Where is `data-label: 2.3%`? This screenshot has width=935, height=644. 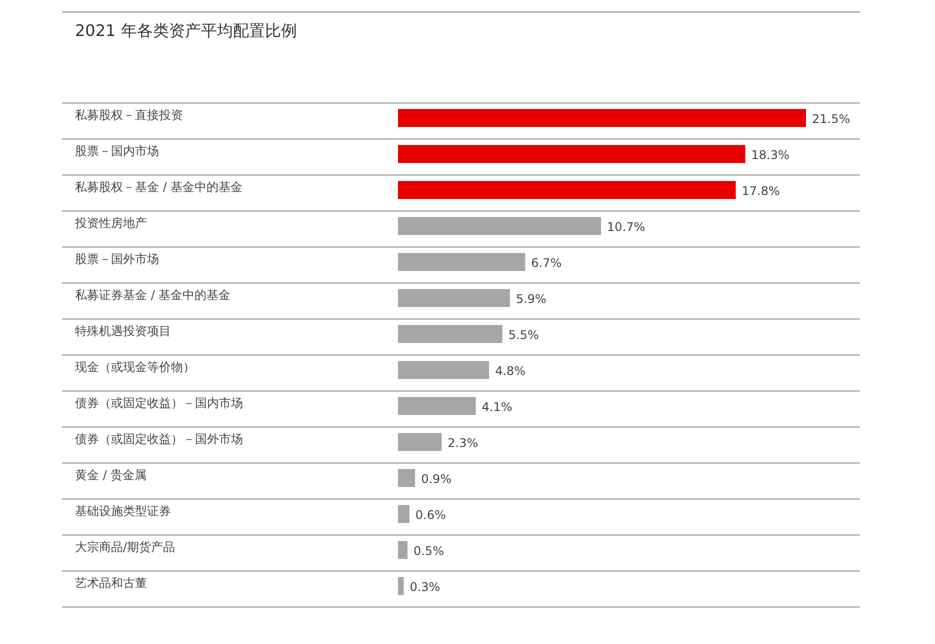 data-label: 2.3% is located at coordinates (463, 443).